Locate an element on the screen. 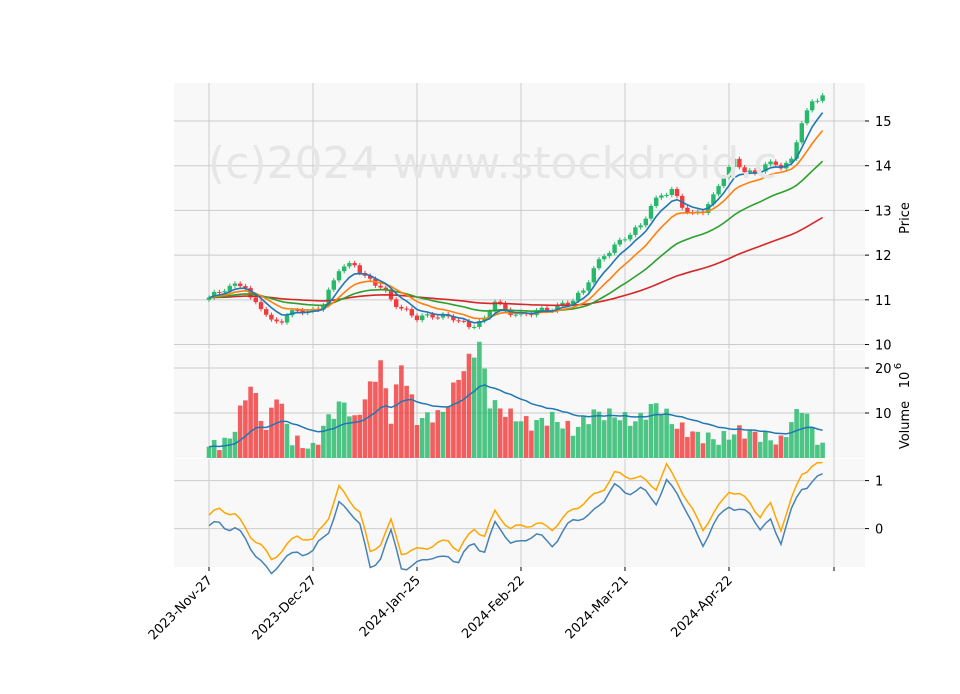 The image size is (960, 694). indicator-panel is located at coordinates (519, 513).